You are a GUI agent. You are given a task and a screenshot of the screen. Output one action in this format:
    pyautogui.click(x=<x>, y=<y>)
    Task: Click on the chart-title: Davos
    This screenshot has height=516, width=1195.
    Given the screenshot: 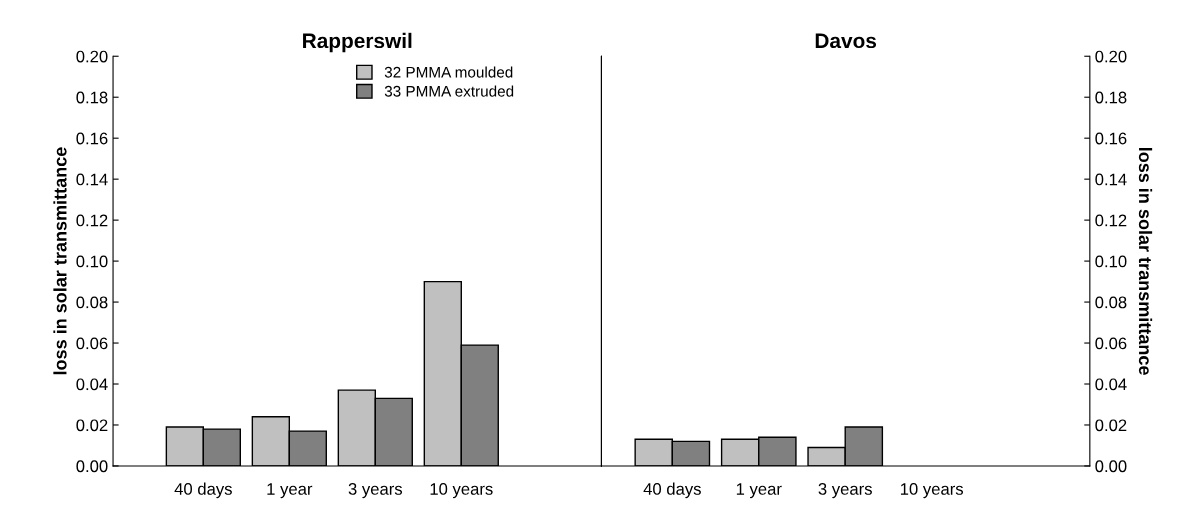 What is the action you would take?
    pyautogui.click(x=846, y=41)
    